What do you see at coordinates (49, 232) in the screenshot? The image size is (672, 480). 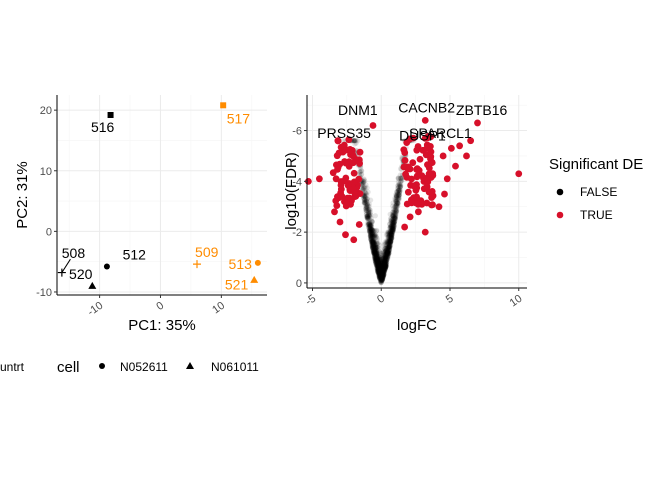 I see `pca-y-tick-label: 0` at bounding box center [49, 232].